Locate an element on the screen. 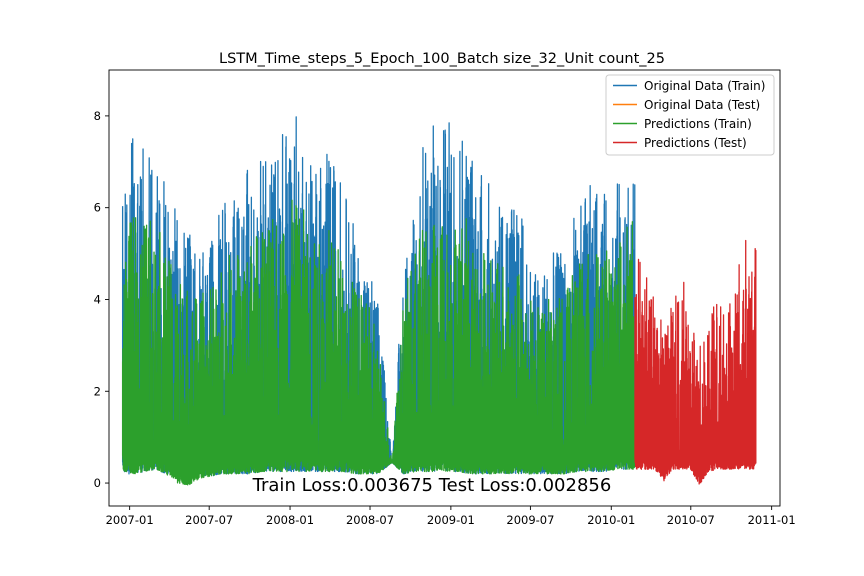  legend-entry: Predictions (Train) is located at coordinates (682, 124).